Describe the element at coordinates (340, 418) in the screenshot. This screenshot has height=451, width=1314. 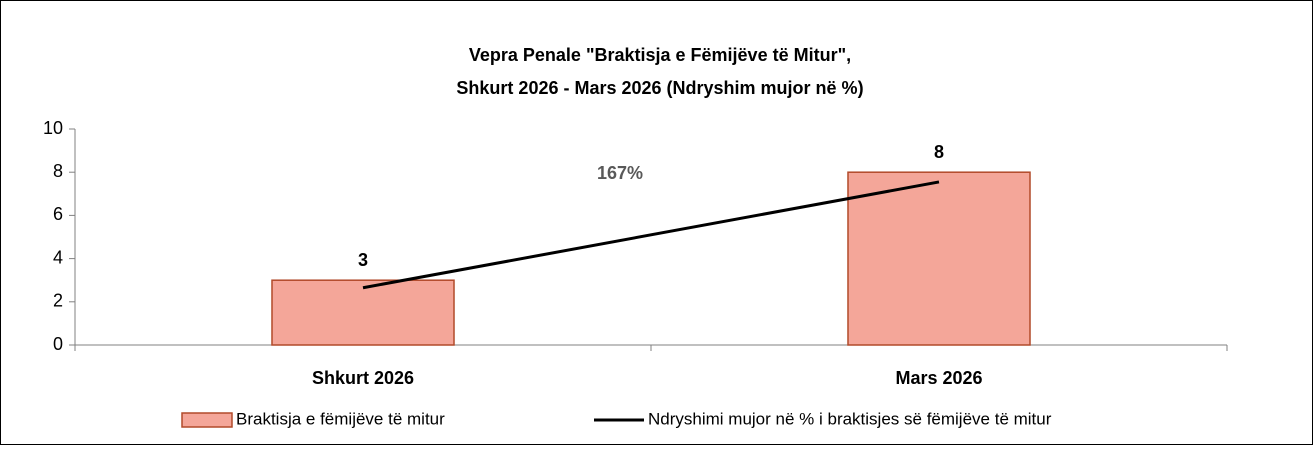
I see `legend-label: Braktisja e fëmijëve të mitur` at that location.